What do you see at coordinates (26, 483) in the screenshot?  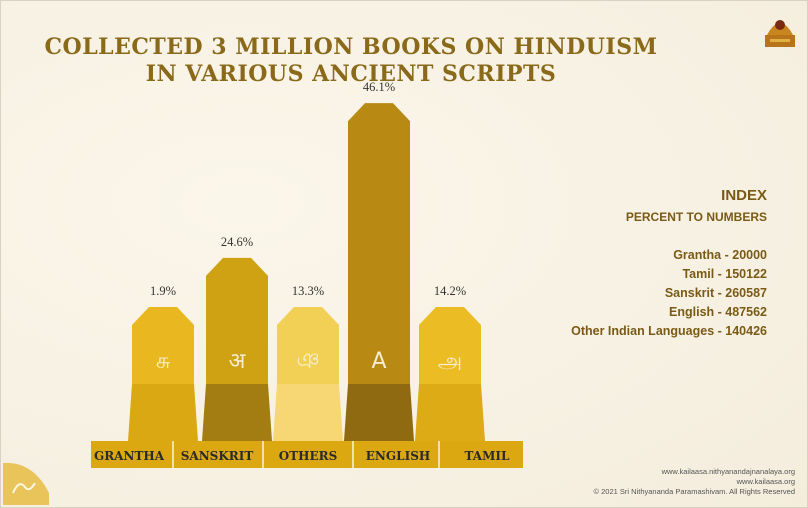 I see `signature-seal-icon` at bounding box center [26, 483].